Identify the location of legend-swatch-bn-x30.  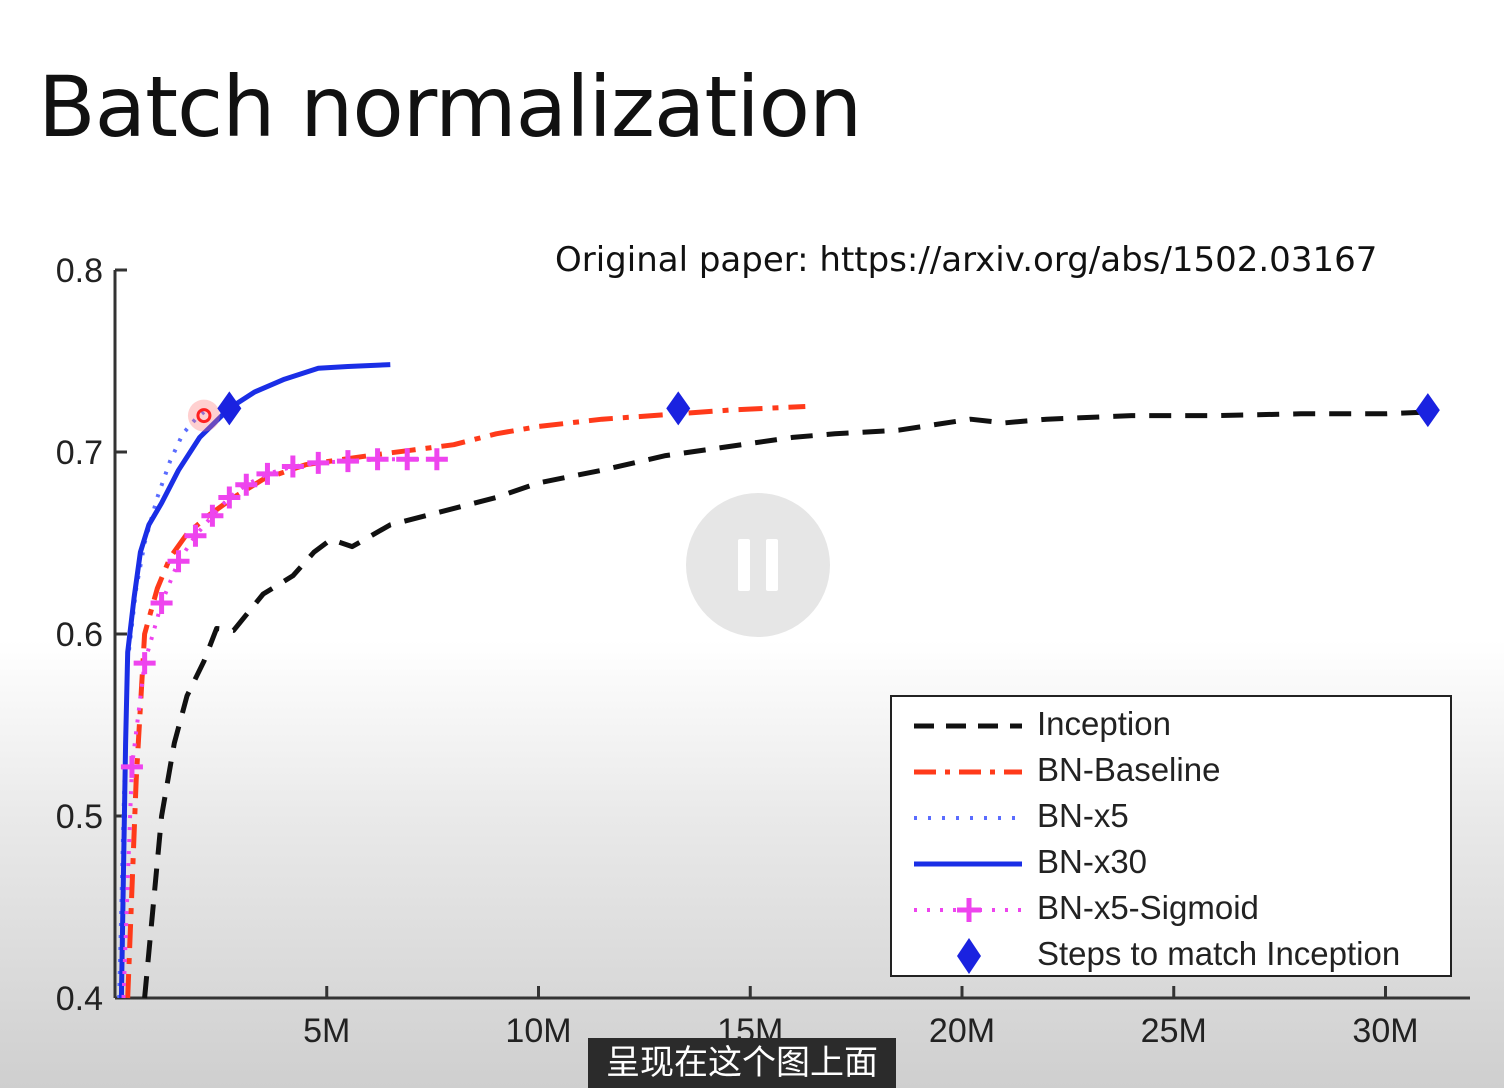
(968, 864).